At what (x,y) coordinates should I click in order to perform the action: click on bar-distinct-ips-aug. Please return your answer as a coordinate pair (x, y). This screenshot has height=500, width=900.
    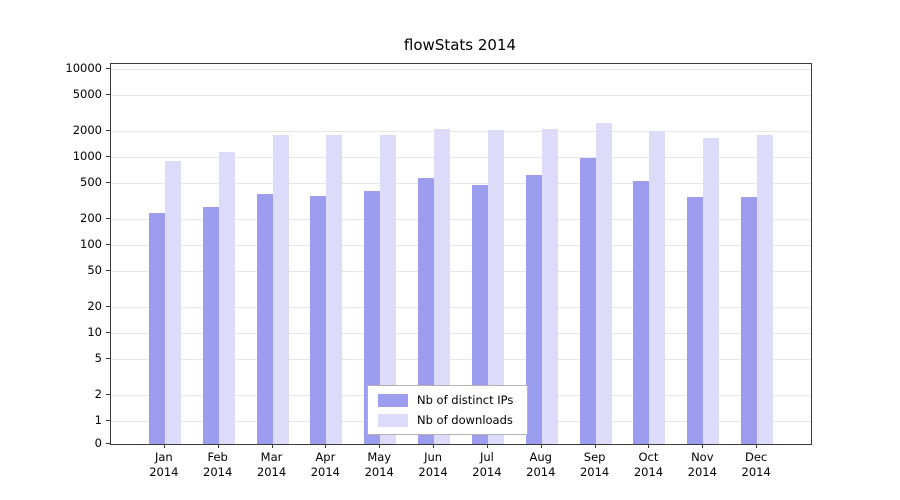
    Looking at the image, I should click on (533, 309).